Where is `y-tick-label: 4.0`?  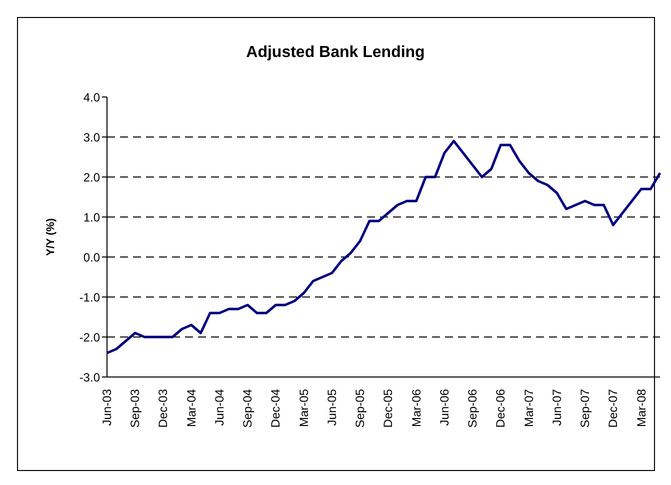
y-tick-label: 4.0 is located at coordinates (91, 97).